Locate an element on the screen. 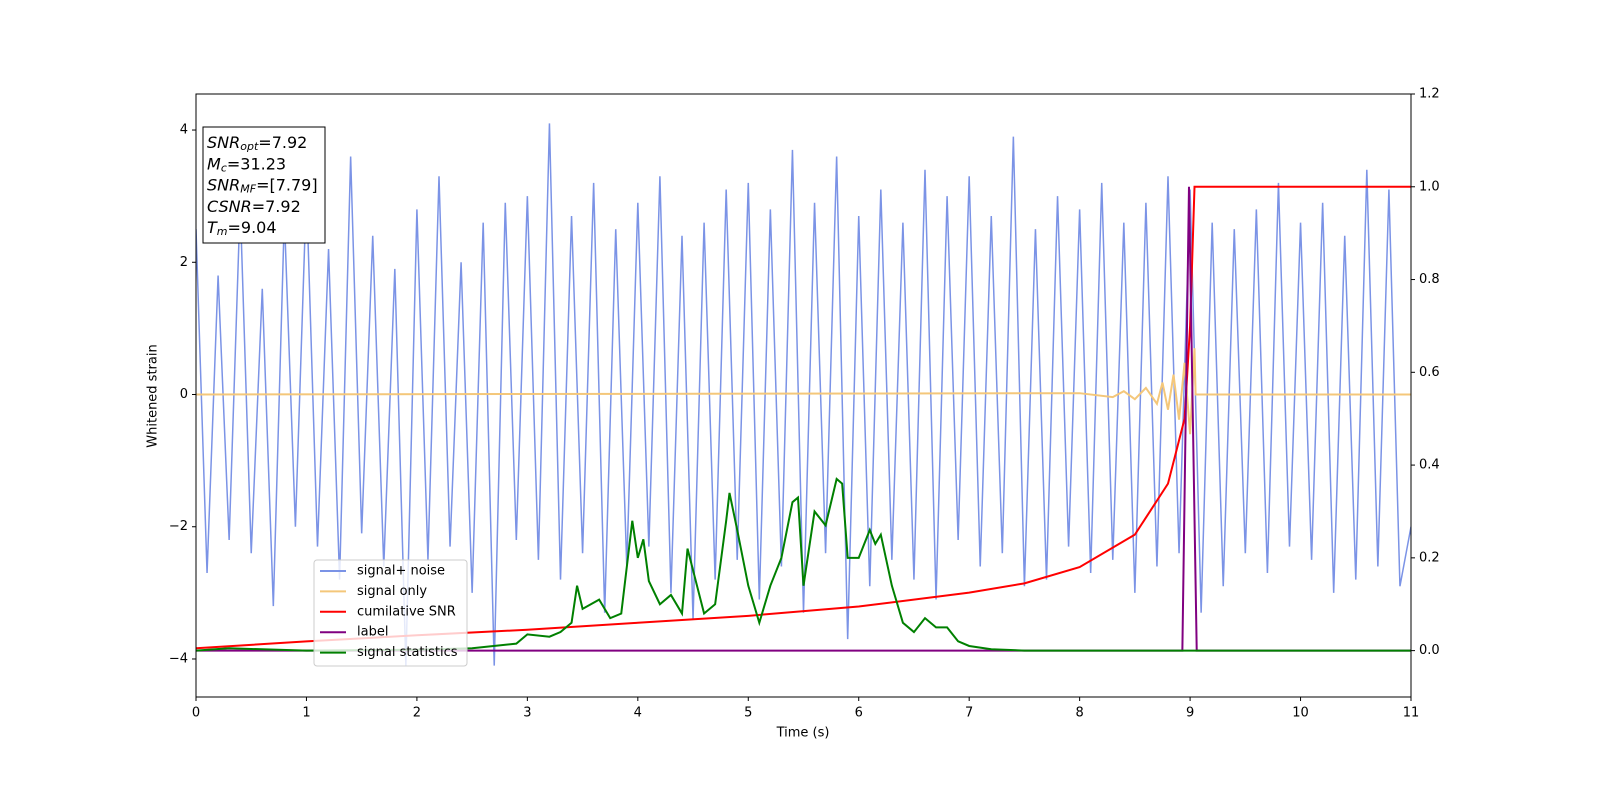 The image size is (1600, 800). legend-box is located at coordinates (390, 613).